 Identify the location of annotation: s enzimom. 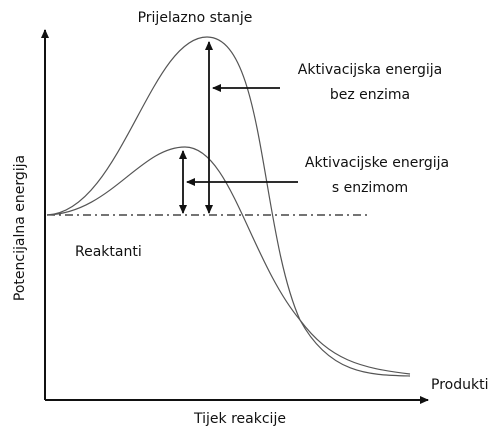
(370, 188).